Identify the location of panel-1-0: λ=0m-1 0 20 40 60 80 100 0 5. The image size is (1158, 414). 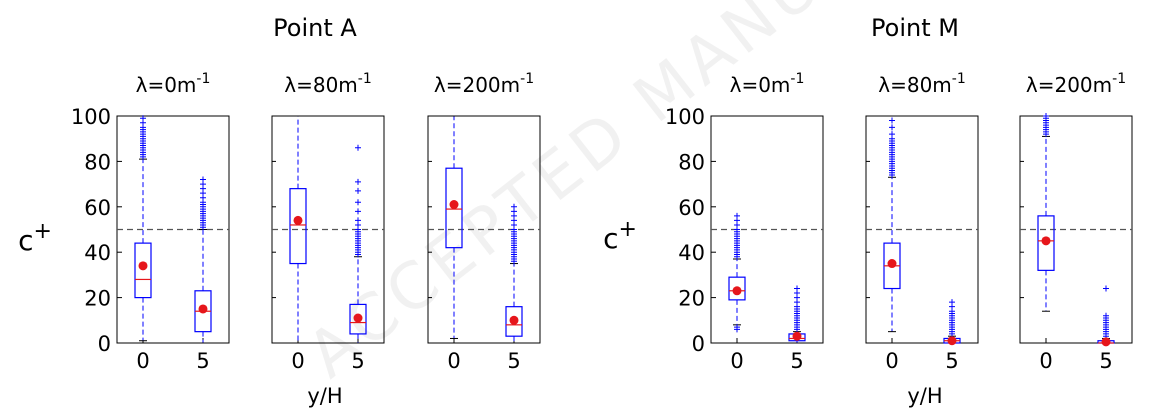
(744, 222).